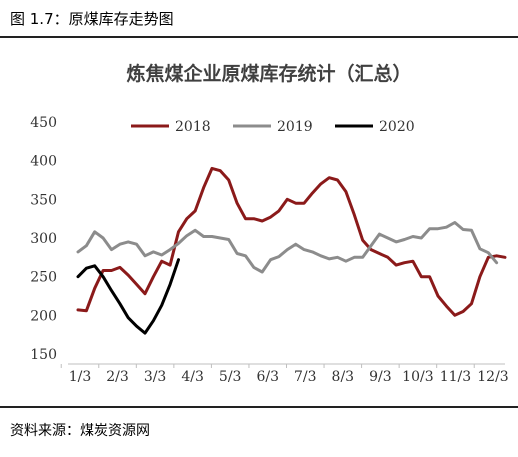  I want to click on top-rule, so click(259, 37).